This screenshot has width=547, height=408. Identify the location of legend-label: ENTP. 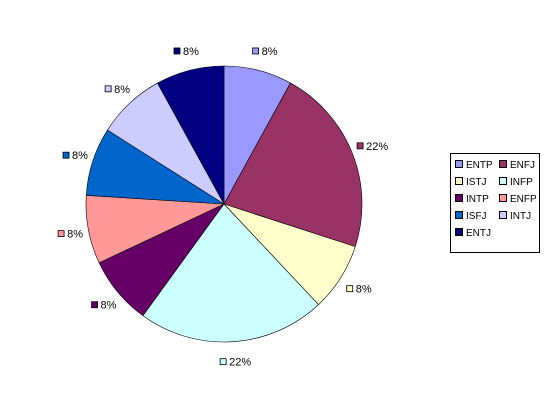
(479, 165).